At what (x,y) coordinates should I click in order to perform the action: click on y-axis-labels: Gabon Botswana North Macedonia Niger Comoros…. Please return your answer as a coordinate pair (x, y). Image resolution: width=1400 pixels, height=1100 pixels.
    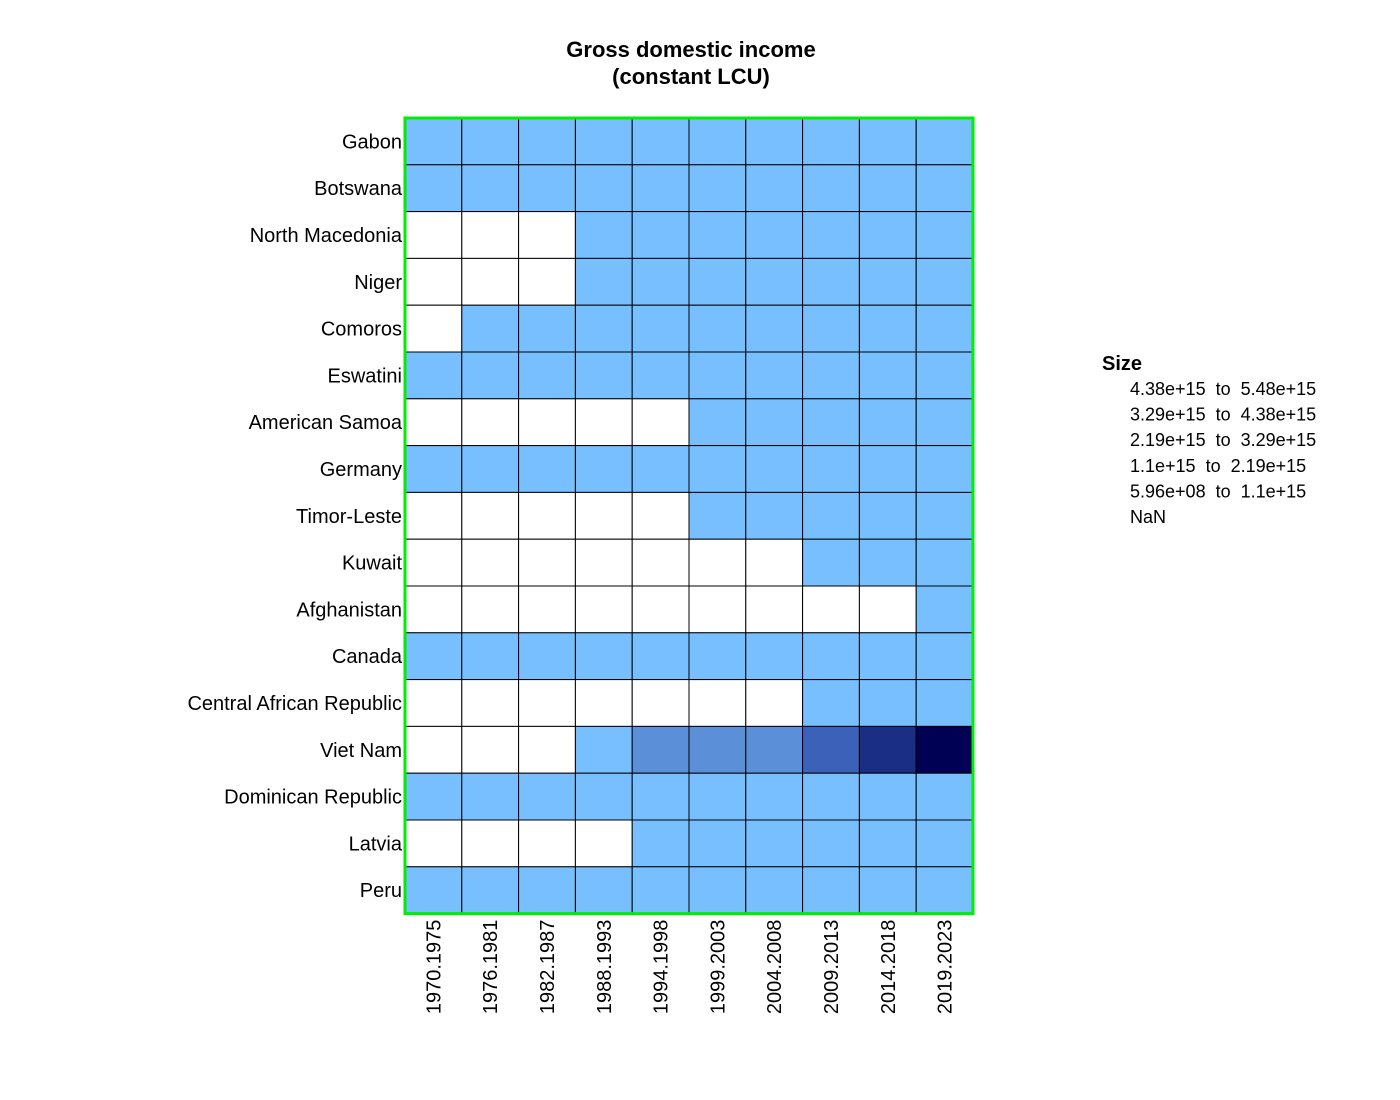
    Looking at the image, I should click on (294, 516).